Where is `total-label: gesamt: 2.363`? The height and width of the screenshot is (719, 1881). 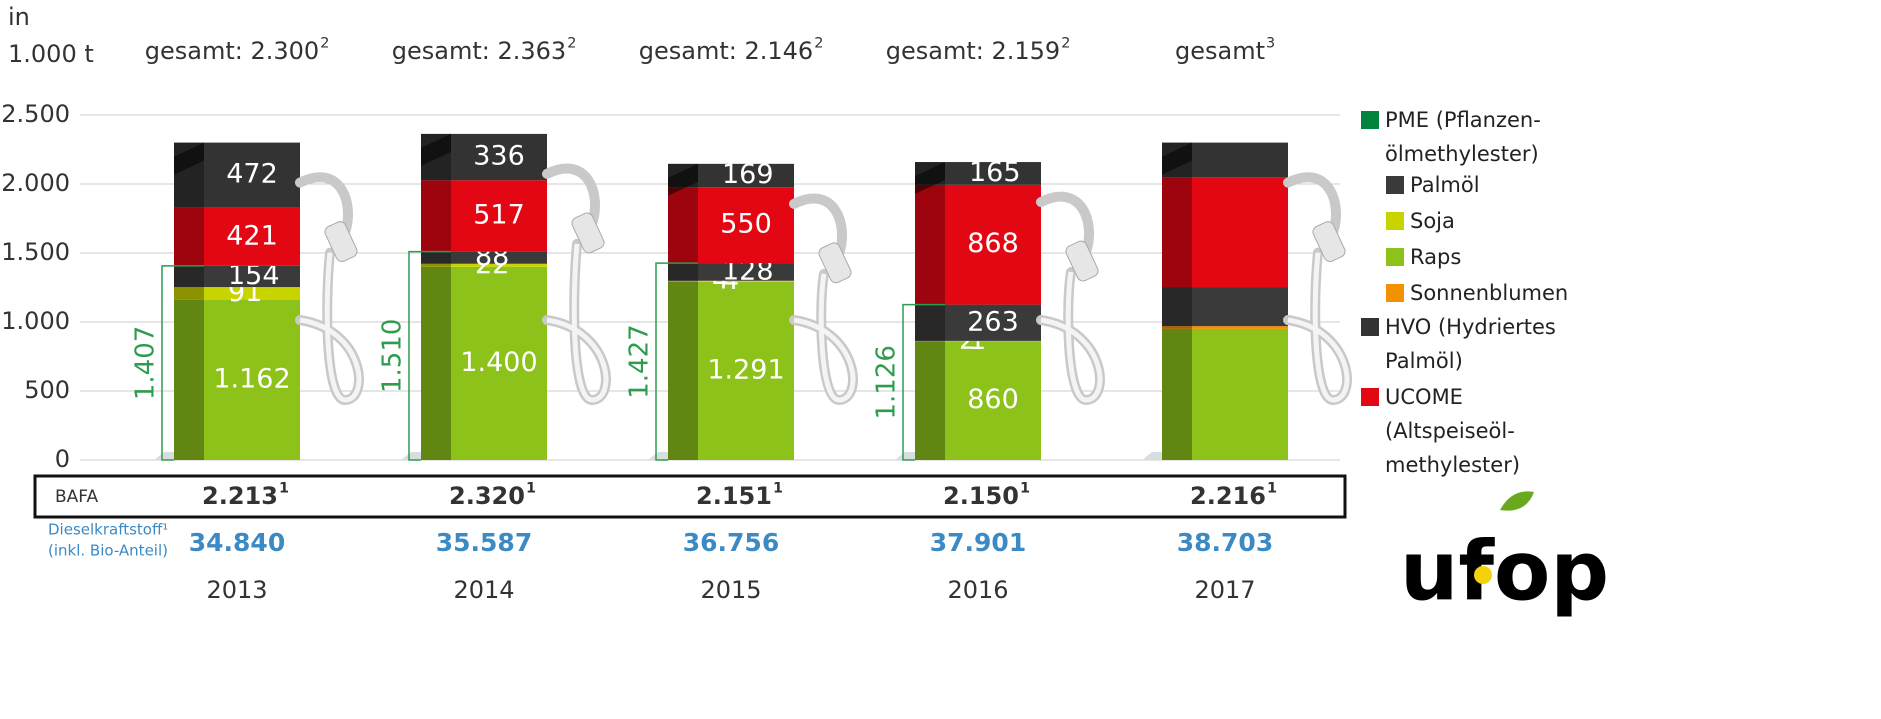 total-label: gesamt: 2.363 is located at coordinates (479, 51).